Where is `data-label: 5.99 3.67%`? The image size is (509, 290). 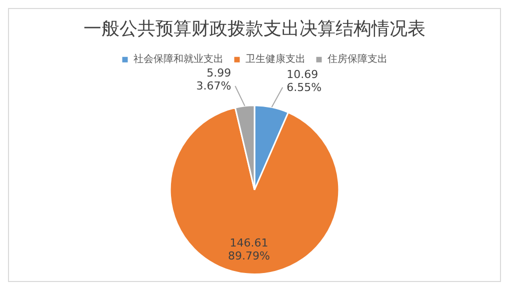 data-label: 5.99 3.67% is located at coordinates (214, 79).